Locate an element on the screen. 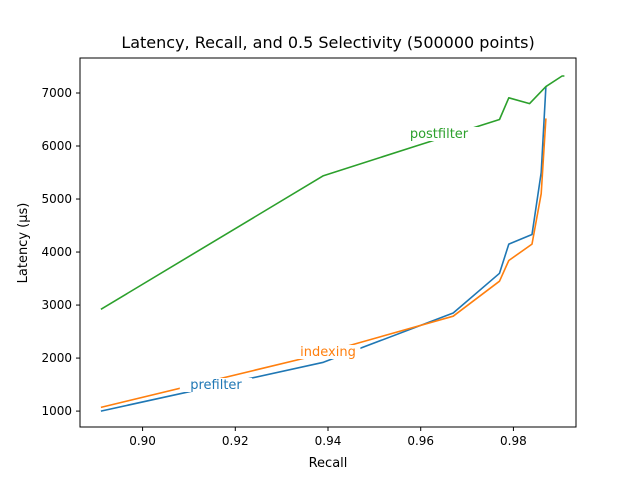 The image size is (640, 480). y-tick-label: 5000 is located at coordinates (56, 199).